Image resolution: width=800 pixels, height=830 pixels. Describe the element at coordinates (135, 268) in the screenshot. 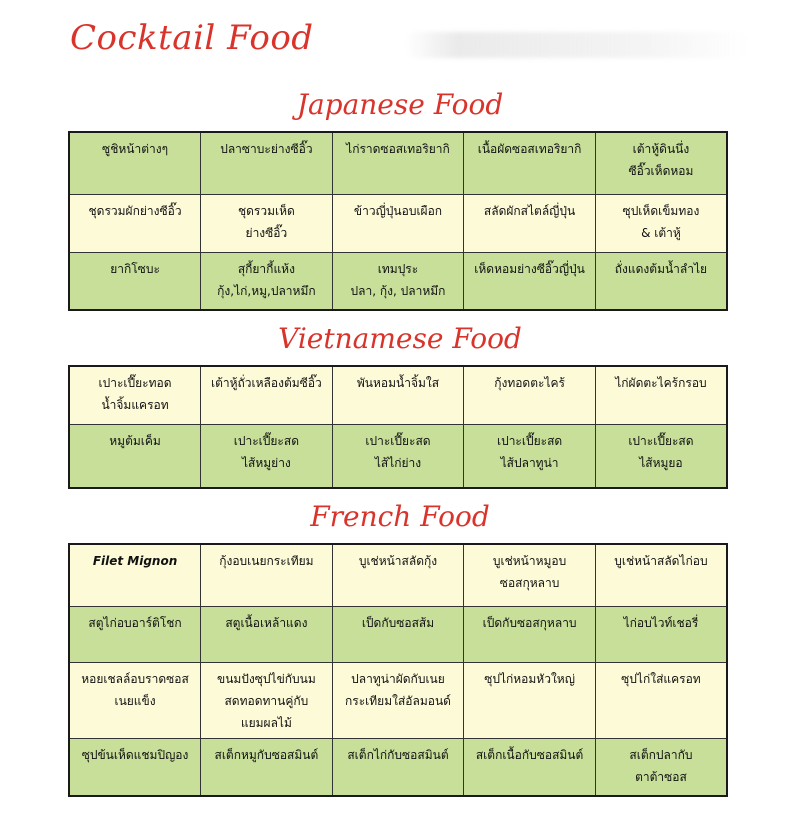

I see `menu-item-text: ยากิโซบะ` at that location.